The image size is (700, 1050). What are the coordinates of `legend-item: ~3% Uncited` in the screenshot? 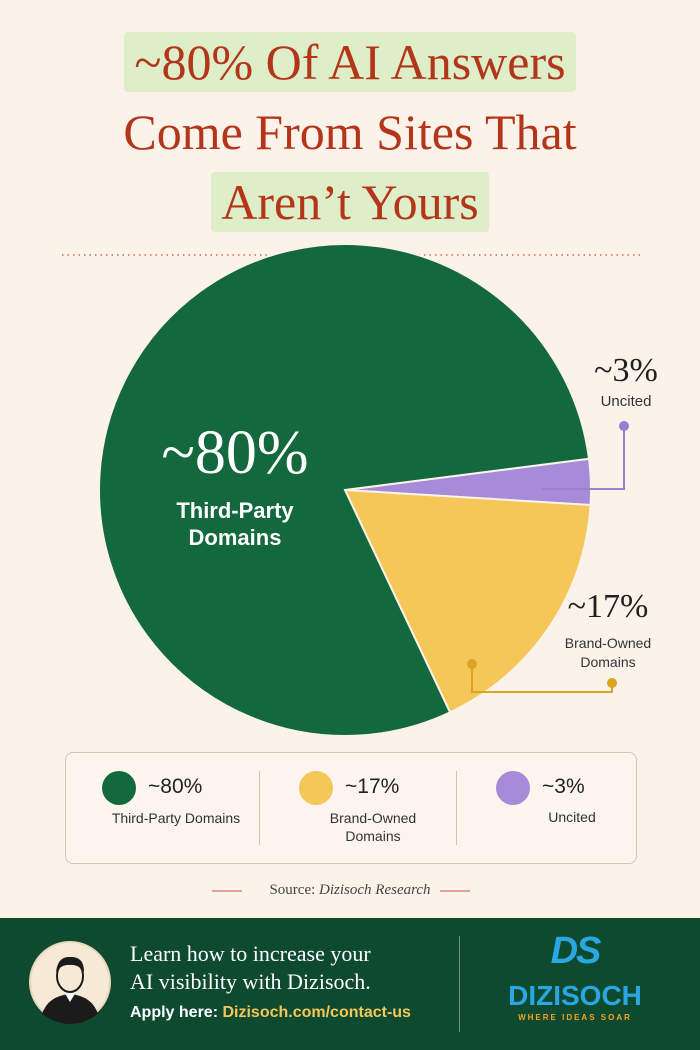 It's located at (553, 808).